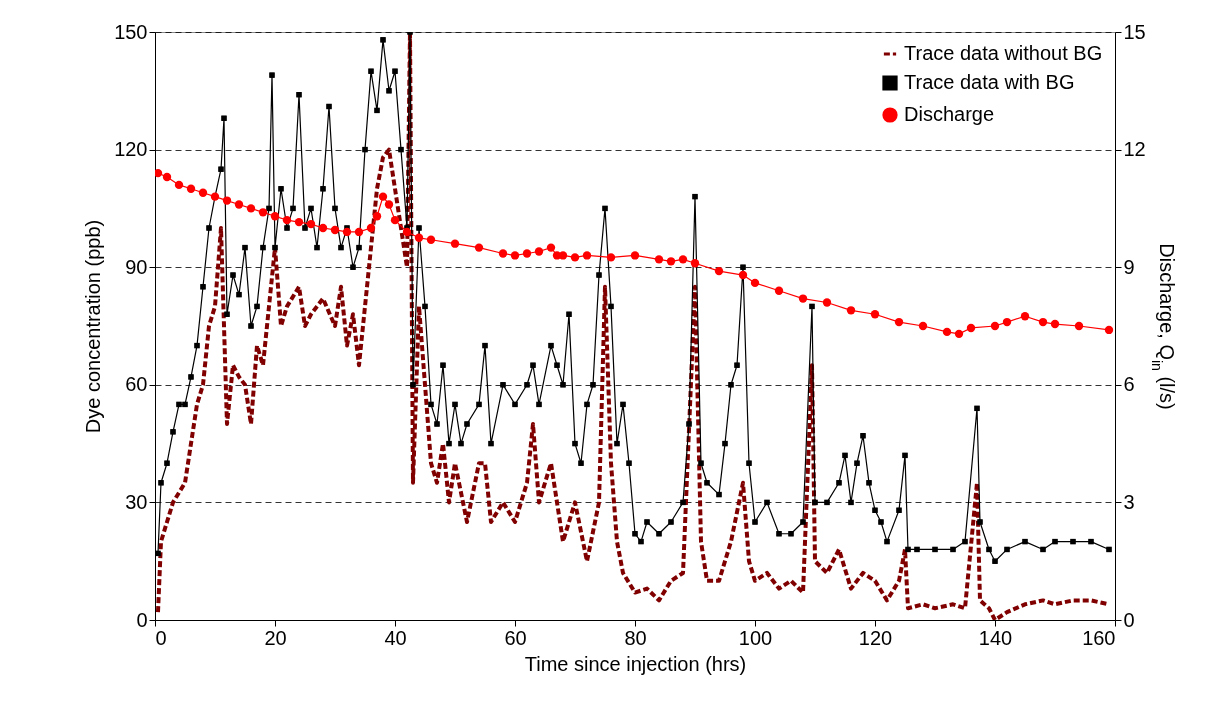 This screenshot has width=1213, height=719. What do you see at coordinates (1129, 384) in the screenshot?
I see `y2-tick-label: 6` at bounding box center [1129, 384].